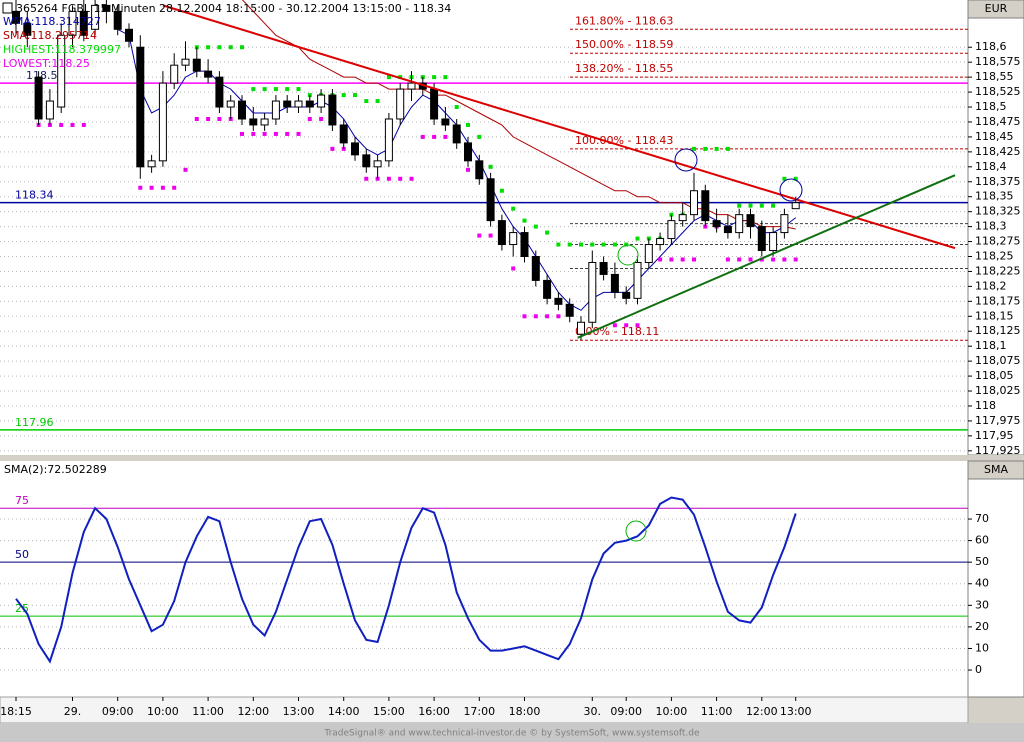  Describe the element at coordinates (998, 181) in the screenshot. I see `y-tick-label: 118,375` at that location.